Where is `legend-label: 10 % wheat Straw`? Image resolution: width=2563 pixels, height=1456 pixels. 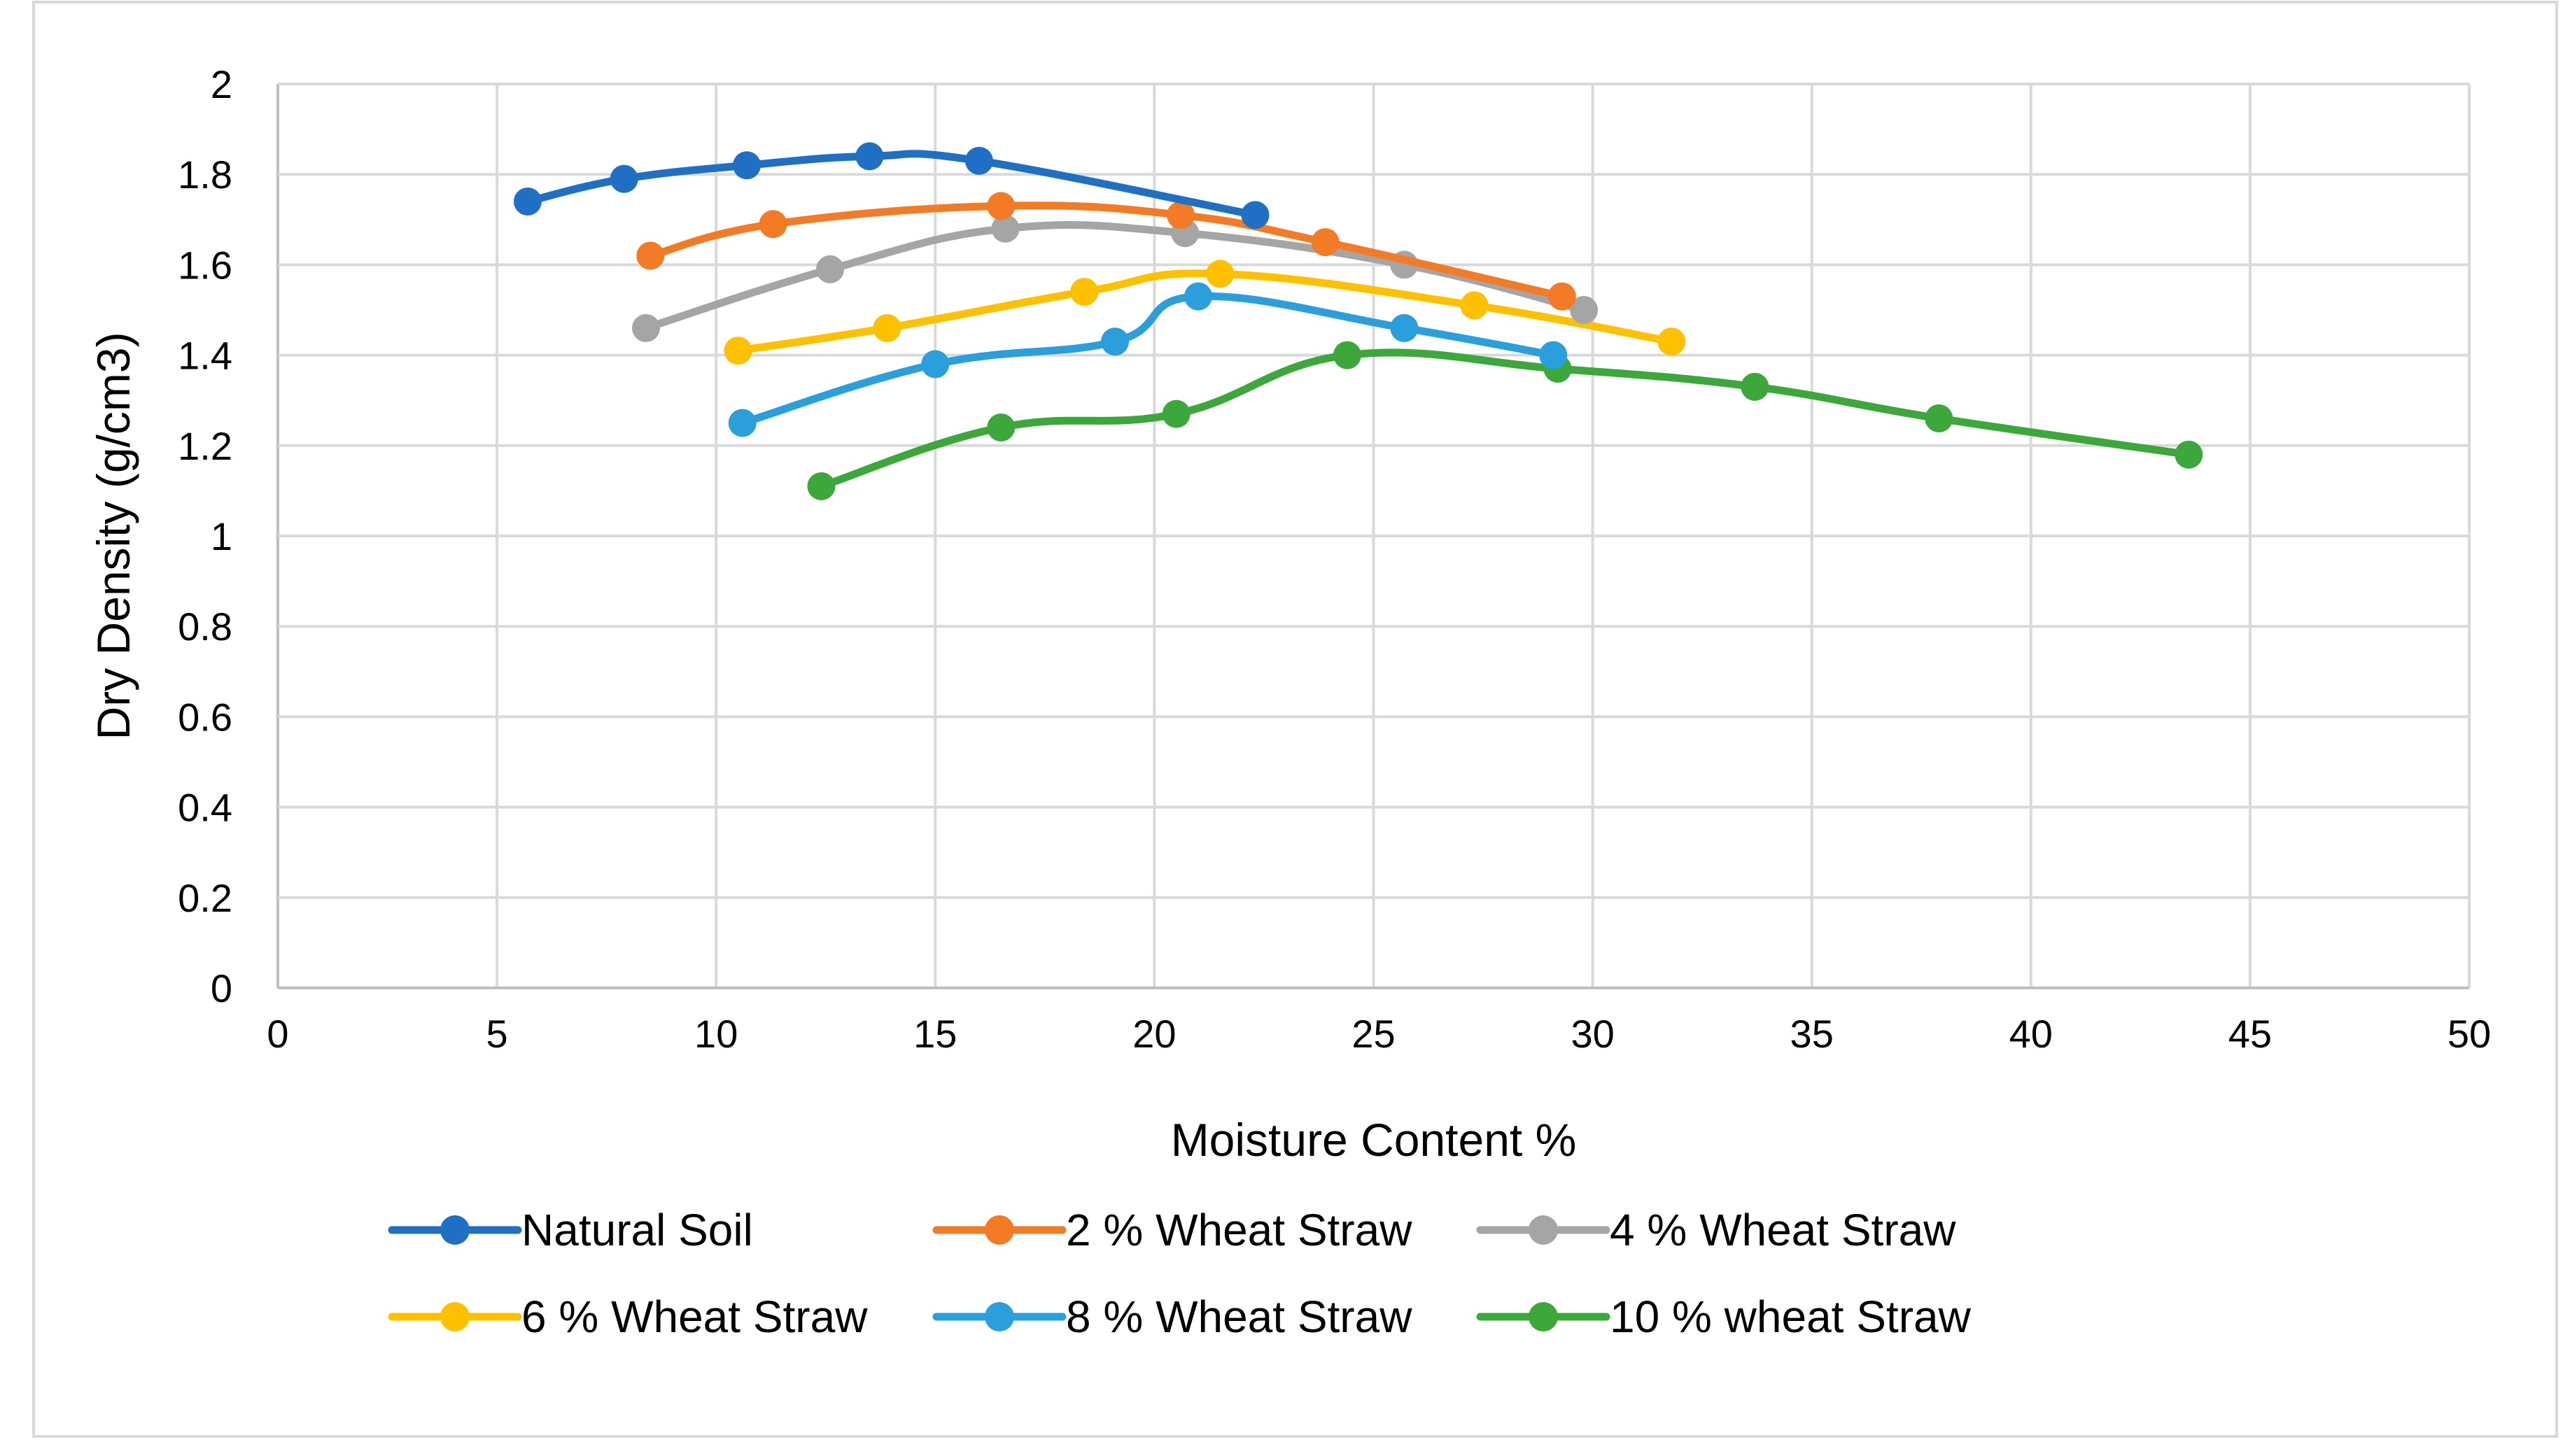
legend-label: 10 % wheat Straw is located at coordinates (1791, 1317).